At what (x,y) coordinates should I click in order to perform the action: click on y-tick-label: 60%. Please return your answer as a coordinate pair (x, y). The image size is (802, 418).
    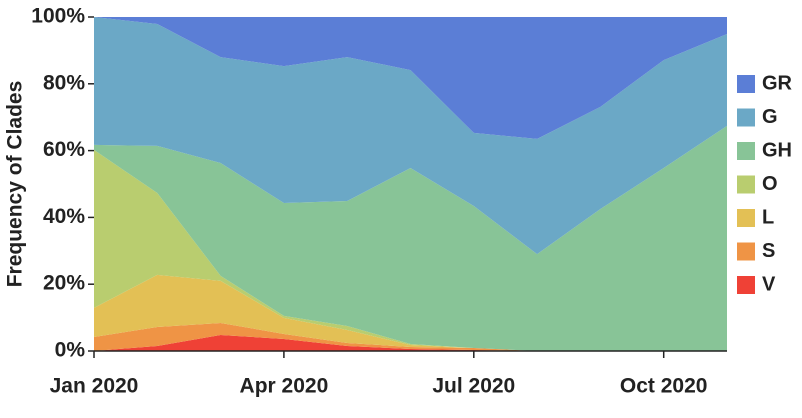
    Looking at the image, I should click on (64, 149).